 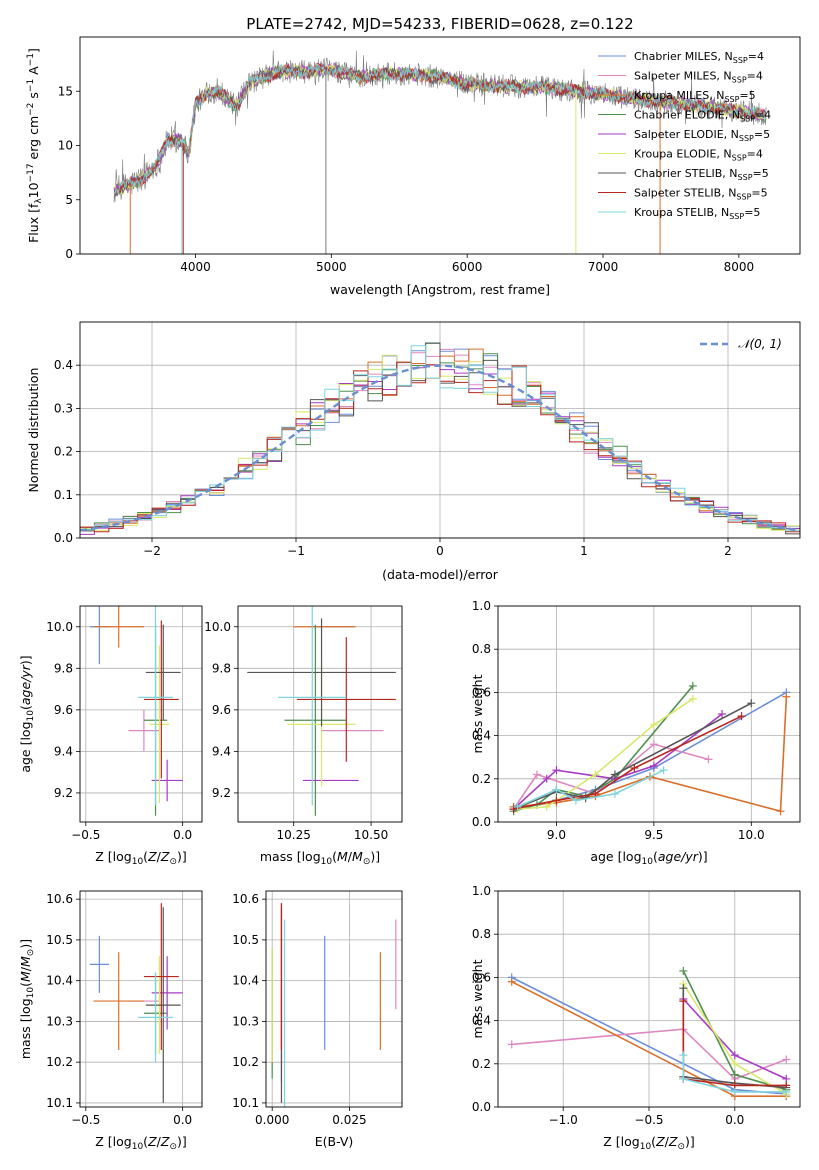 I want to click on legend-entry-normal: 𝒩(0, 1), so click(x=760, y=344).